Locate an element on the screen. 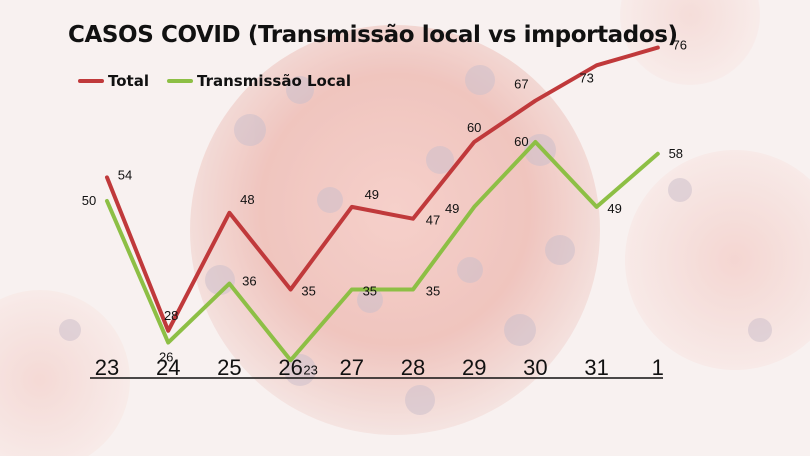 Image resolution: width=810 pixels, height=456 pixels. data-label: 28 is located at coordinates (171, 315).